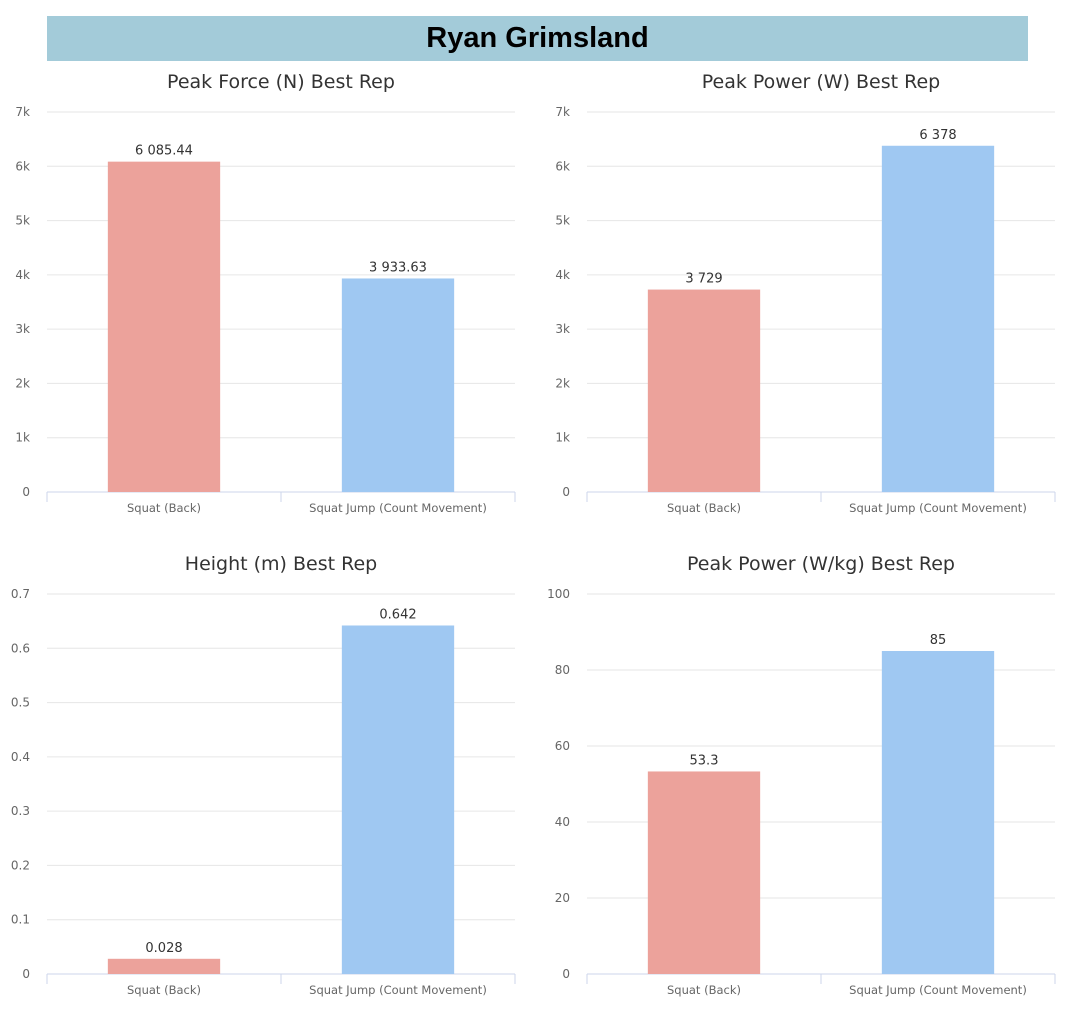 The height and width of the screenshot is (1010, 1080). I want to click on bar-value-label: 3 933.63, so click(398, 267).